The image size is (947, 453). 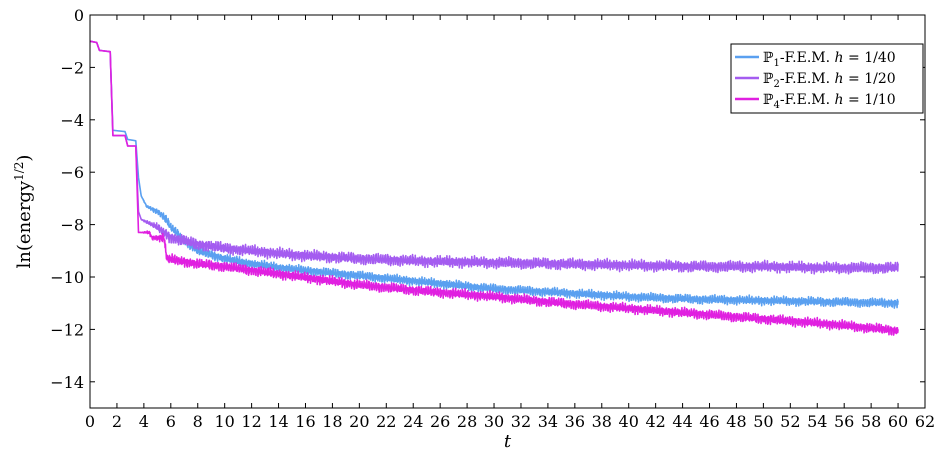 What do you see at coordinates (521, 421) in the screenshot?
I see `x-tick-label: 32` at bounding box center [521, 421].